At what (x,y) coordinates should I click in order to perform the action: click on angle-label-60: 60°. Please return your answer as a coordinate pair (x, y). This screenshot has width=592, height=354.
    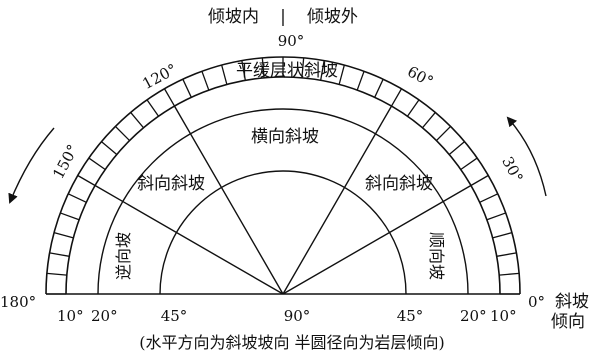
    Looking at the image, I should click on (420, 76).